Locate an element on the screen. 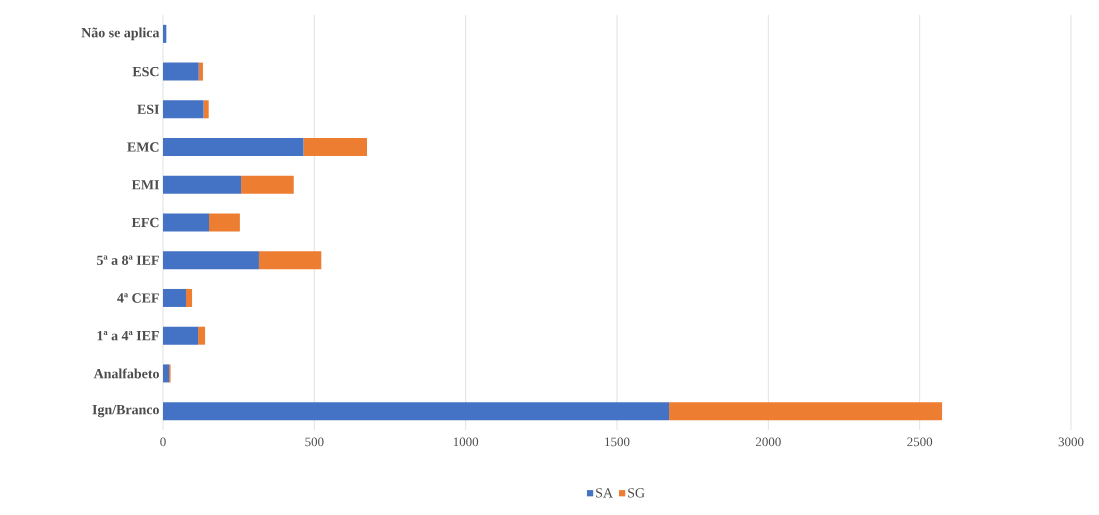 The image size is (1099, 515). y-tick-label: EMI is located at coordinates (145, 185).